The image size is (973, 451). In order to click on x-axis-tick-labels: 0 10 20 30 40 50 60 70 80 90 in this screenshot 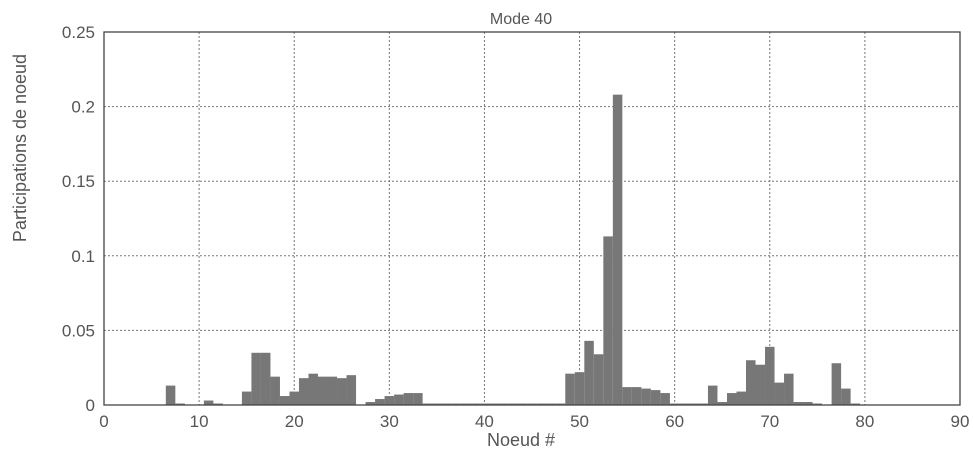, I will do `click(534, 421)`.